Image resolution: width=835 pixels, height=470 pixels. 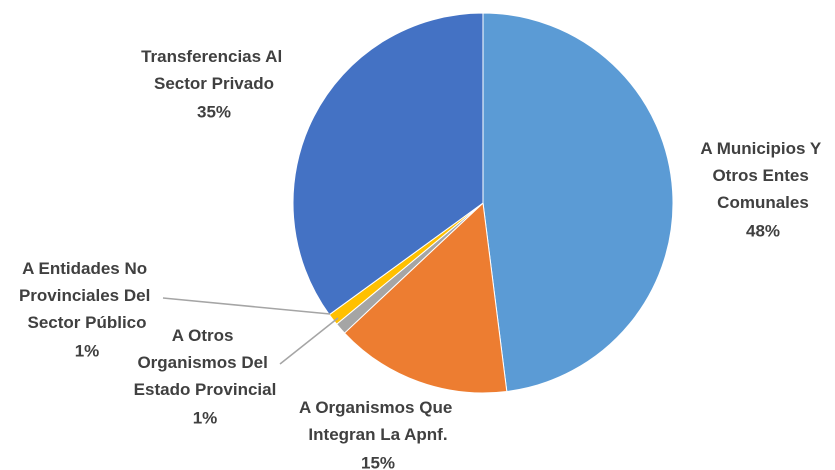 I want to click on label-line: A Municipios Y, so click(x=762, y=148).